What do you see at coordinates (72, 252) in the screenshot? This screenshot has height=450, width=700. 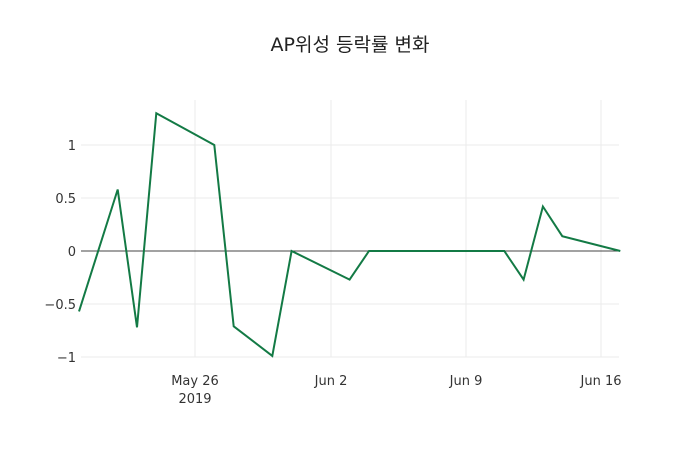 I see `y-tick: 0` at bounding box center [72, 252].